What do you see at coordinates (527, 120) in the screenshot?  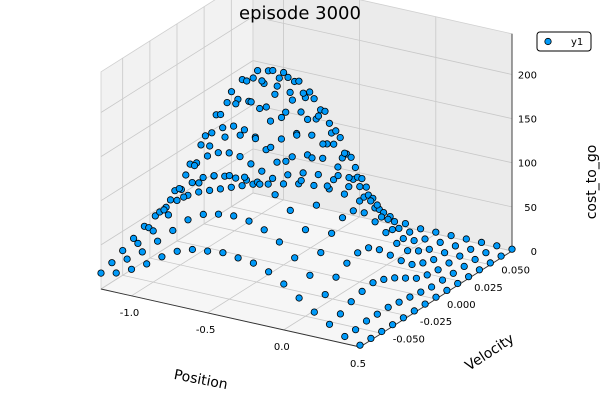 I see `z-tick-label: 150` at bounding box center [527, 120].